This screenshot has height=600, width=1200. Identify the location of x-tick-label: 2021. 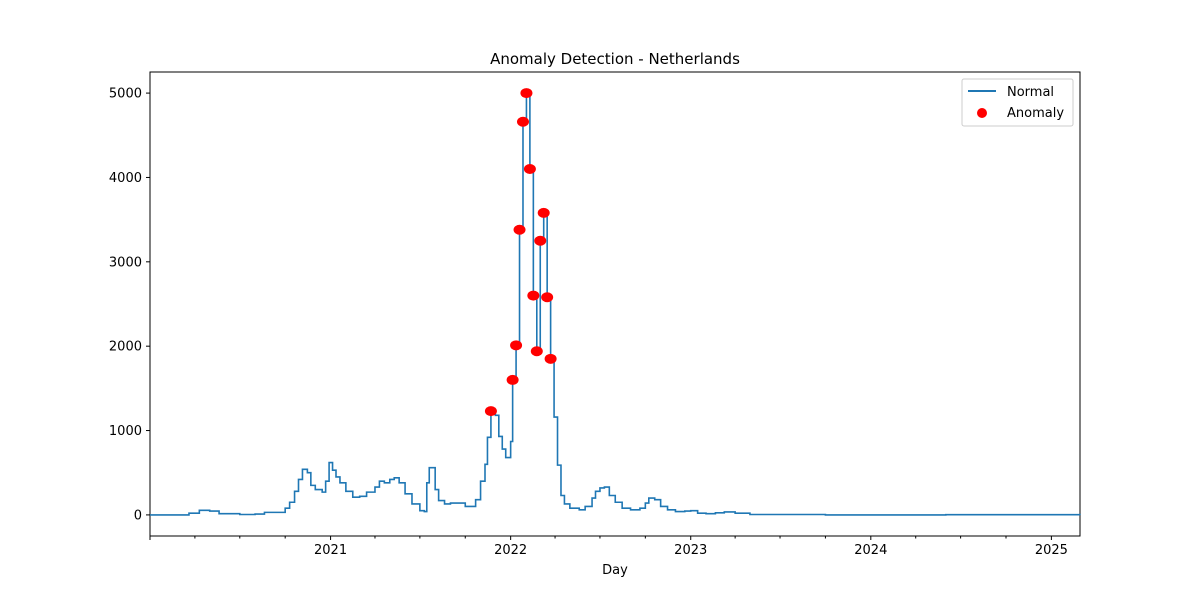
(330, 550).